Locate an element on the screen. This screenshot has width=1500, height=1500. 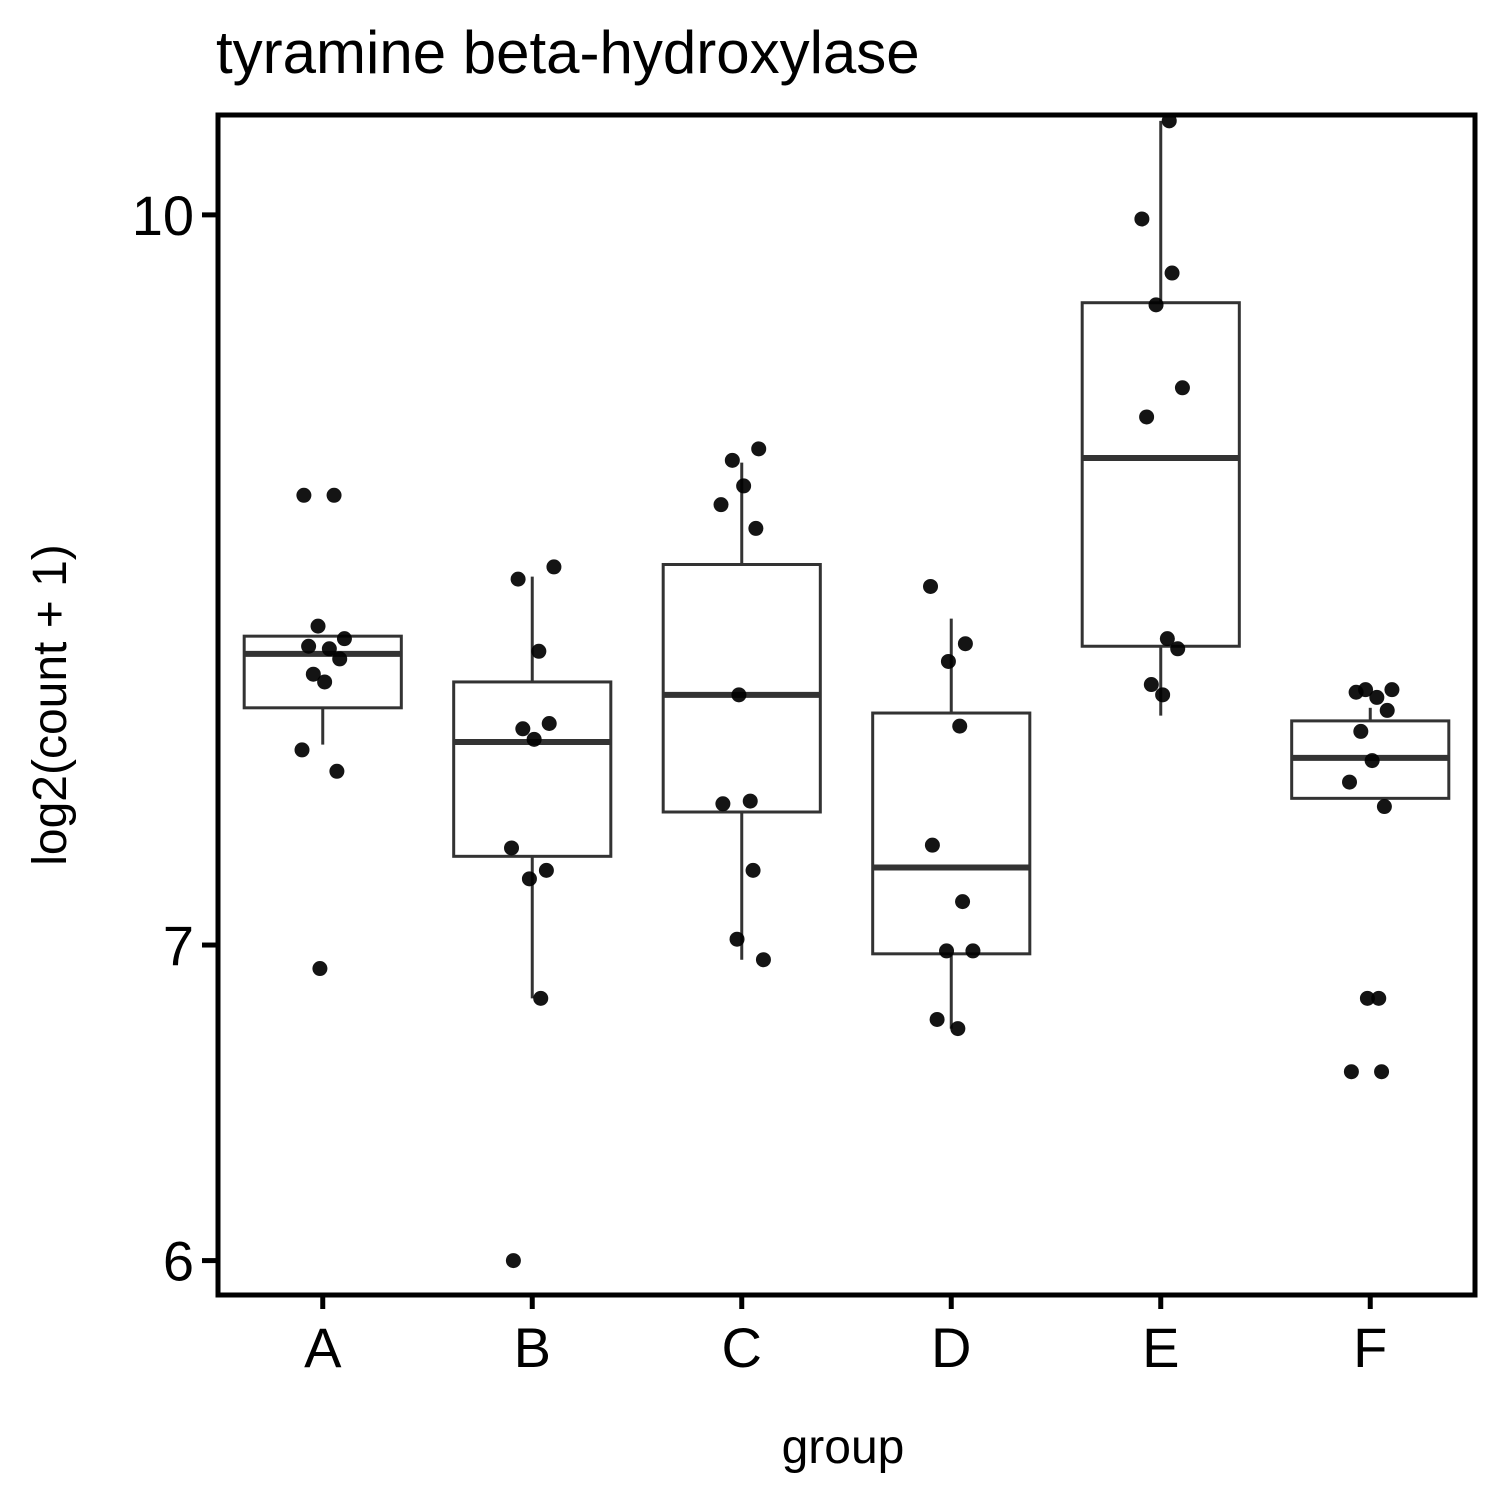
box-body-D is located at coordinates (951, 833).